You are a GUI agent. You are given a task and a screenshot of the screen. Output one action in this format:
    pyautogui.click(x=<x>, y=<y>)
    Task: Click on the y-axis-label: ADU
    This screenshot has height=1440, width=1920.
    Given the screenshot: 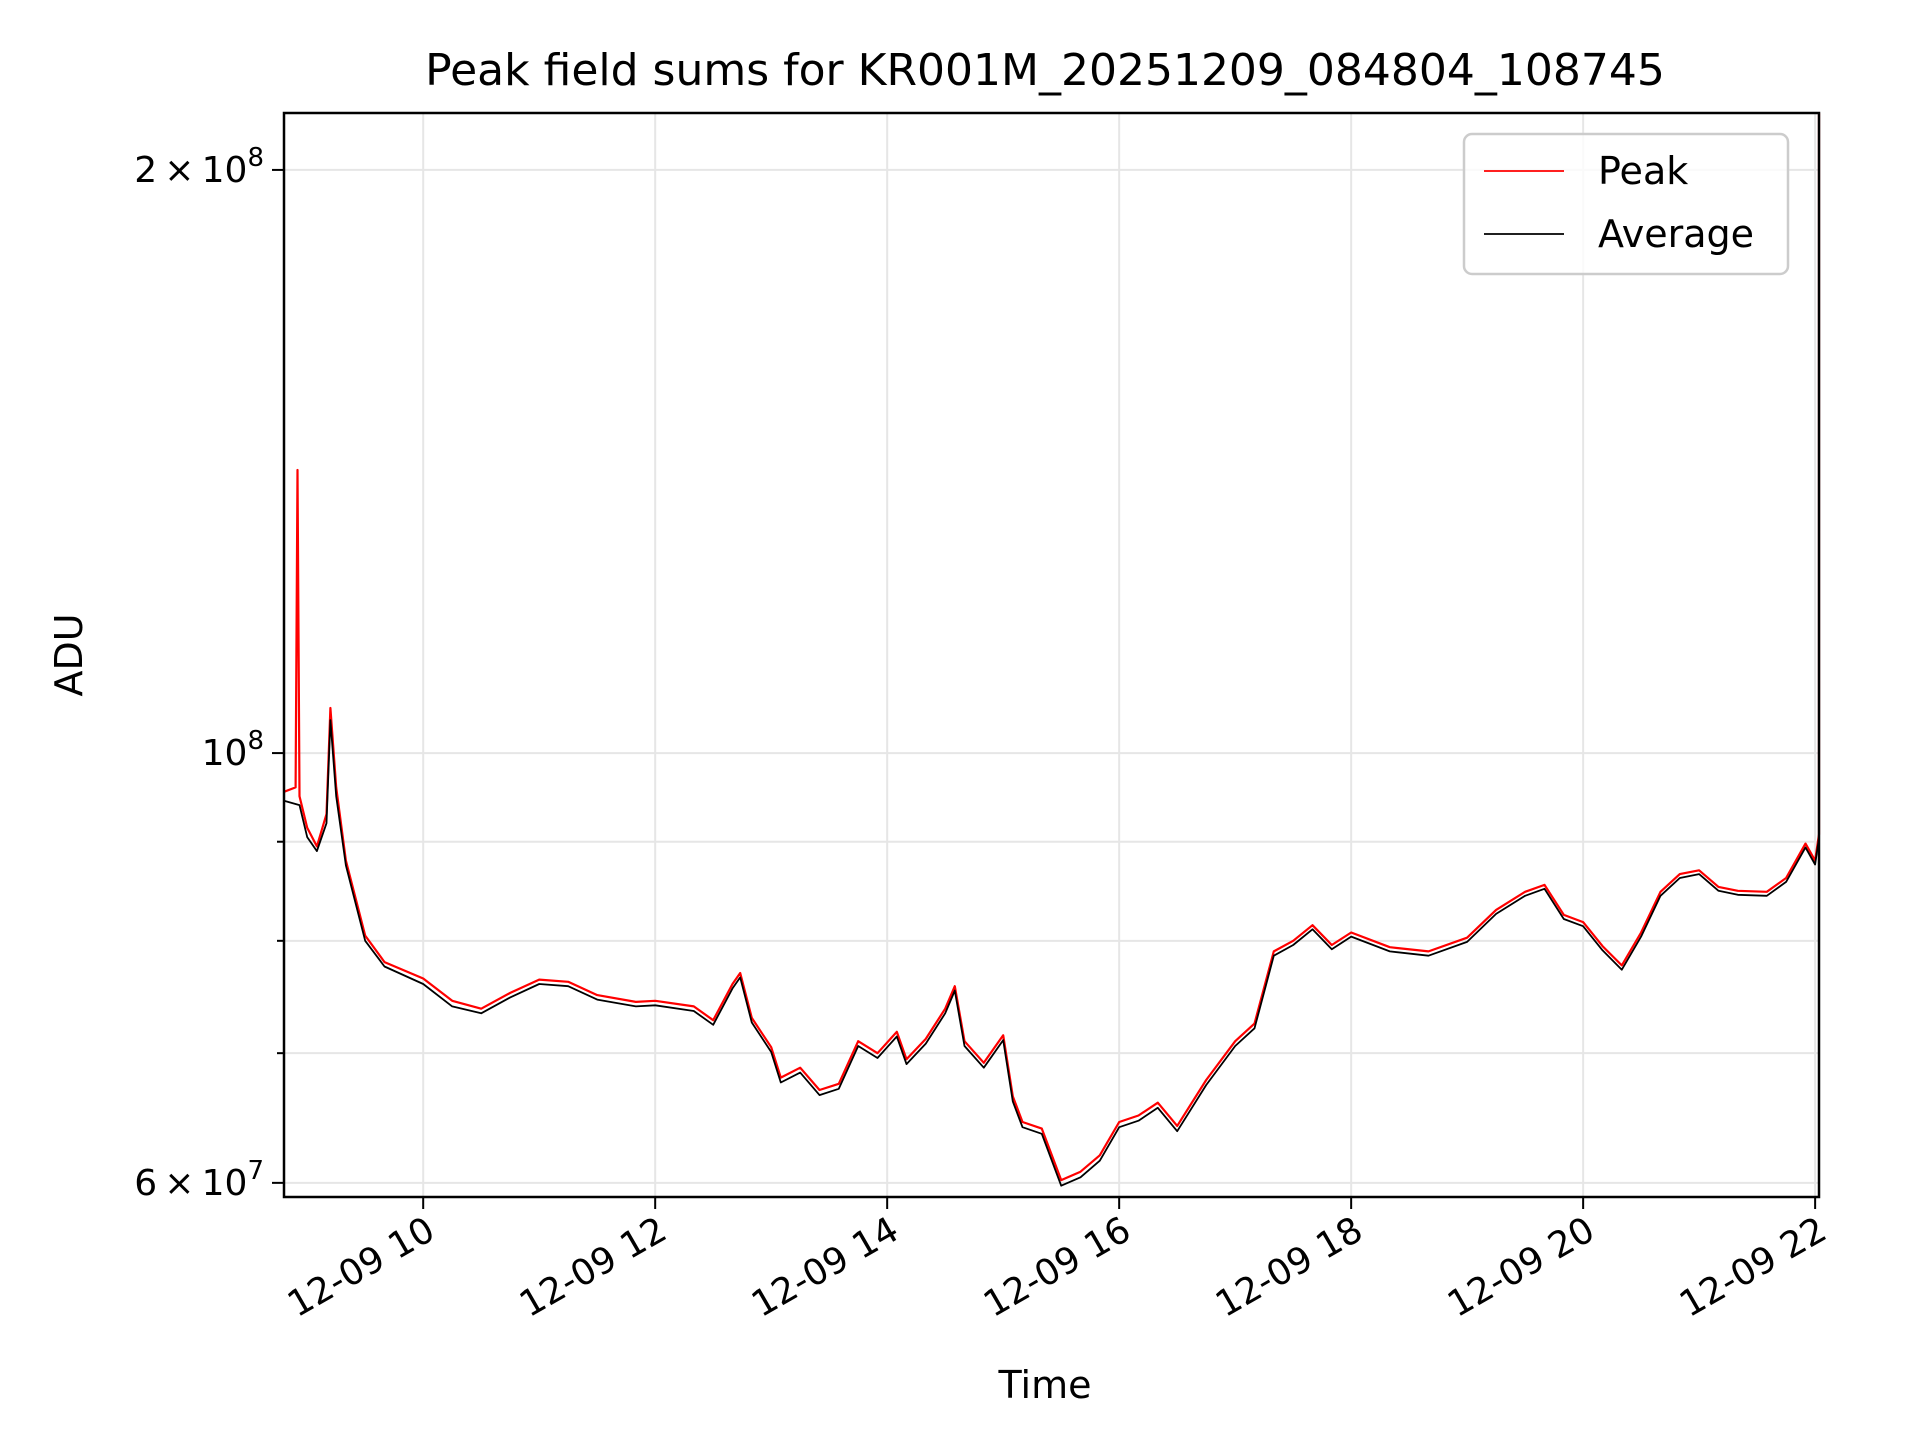 What is the action you would take?
    pyautogui.click(x=69, y=654)
    